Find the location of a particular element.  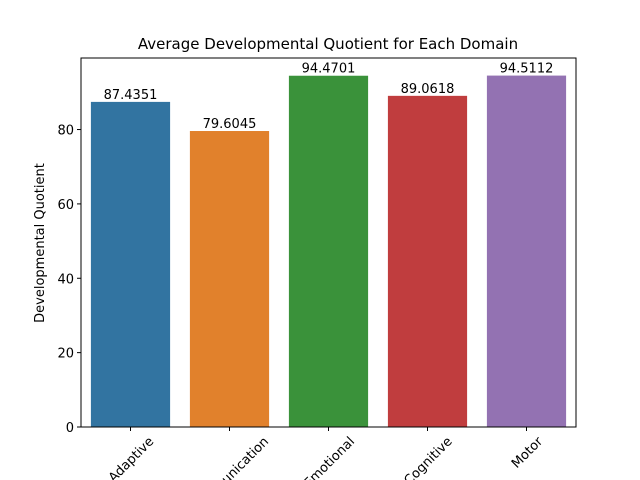

x-tick-label: Motor is located at coordinates (528, 453).